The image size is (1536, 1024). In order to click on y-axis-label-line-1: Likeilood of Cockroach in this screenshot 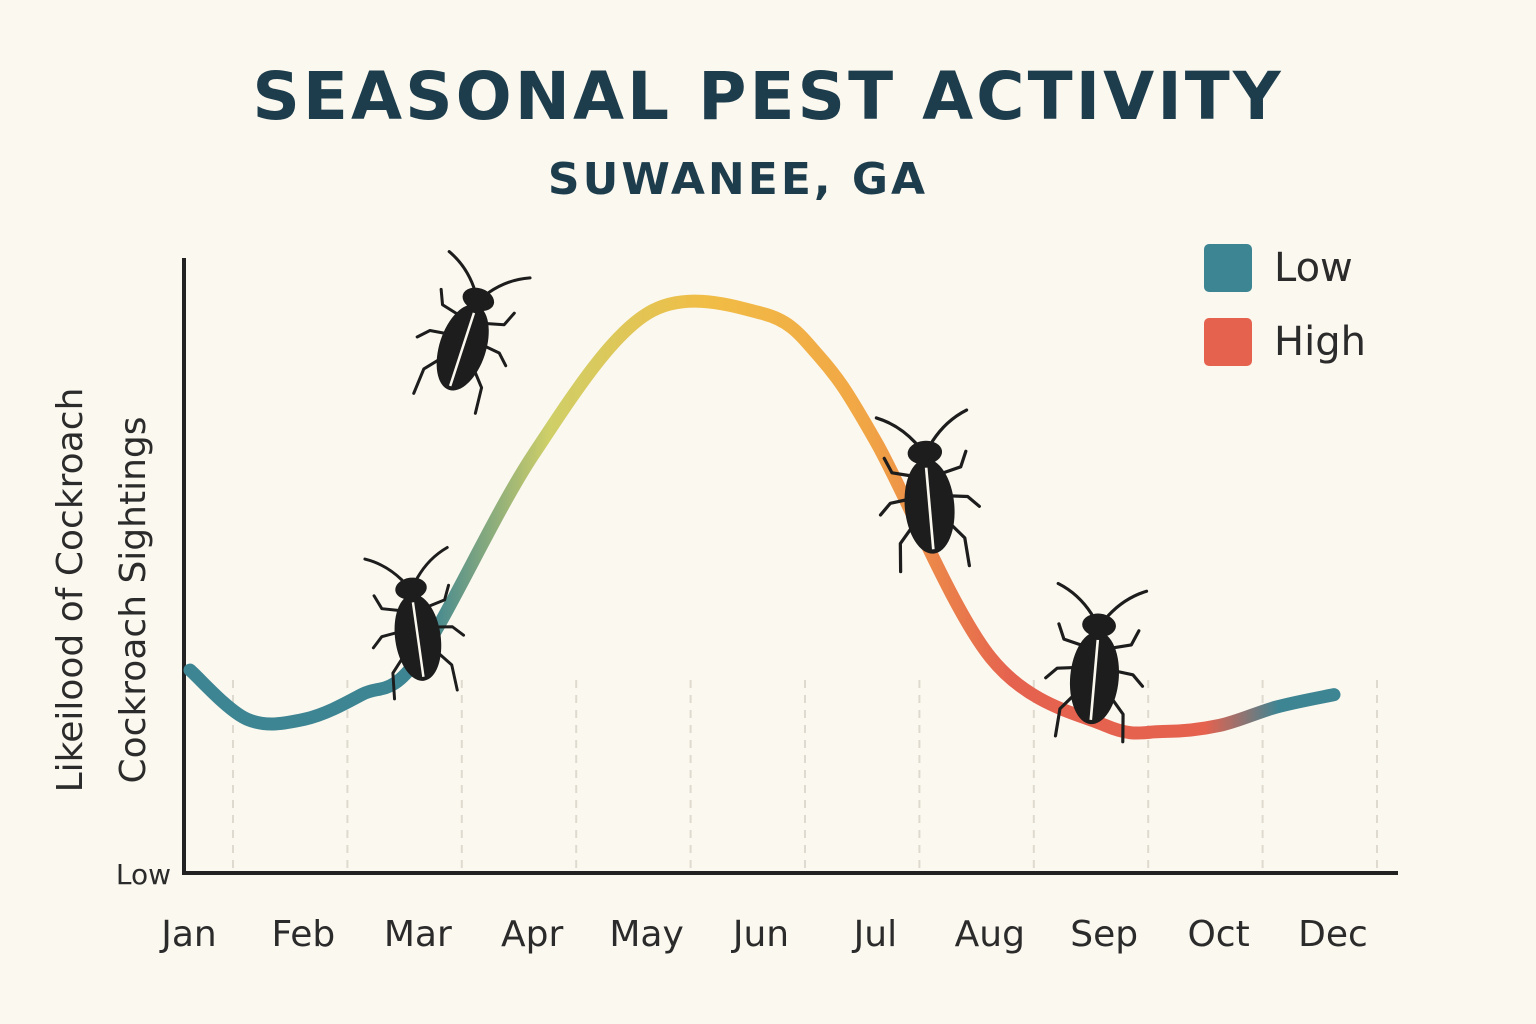, I will do `click(70, 590)`.